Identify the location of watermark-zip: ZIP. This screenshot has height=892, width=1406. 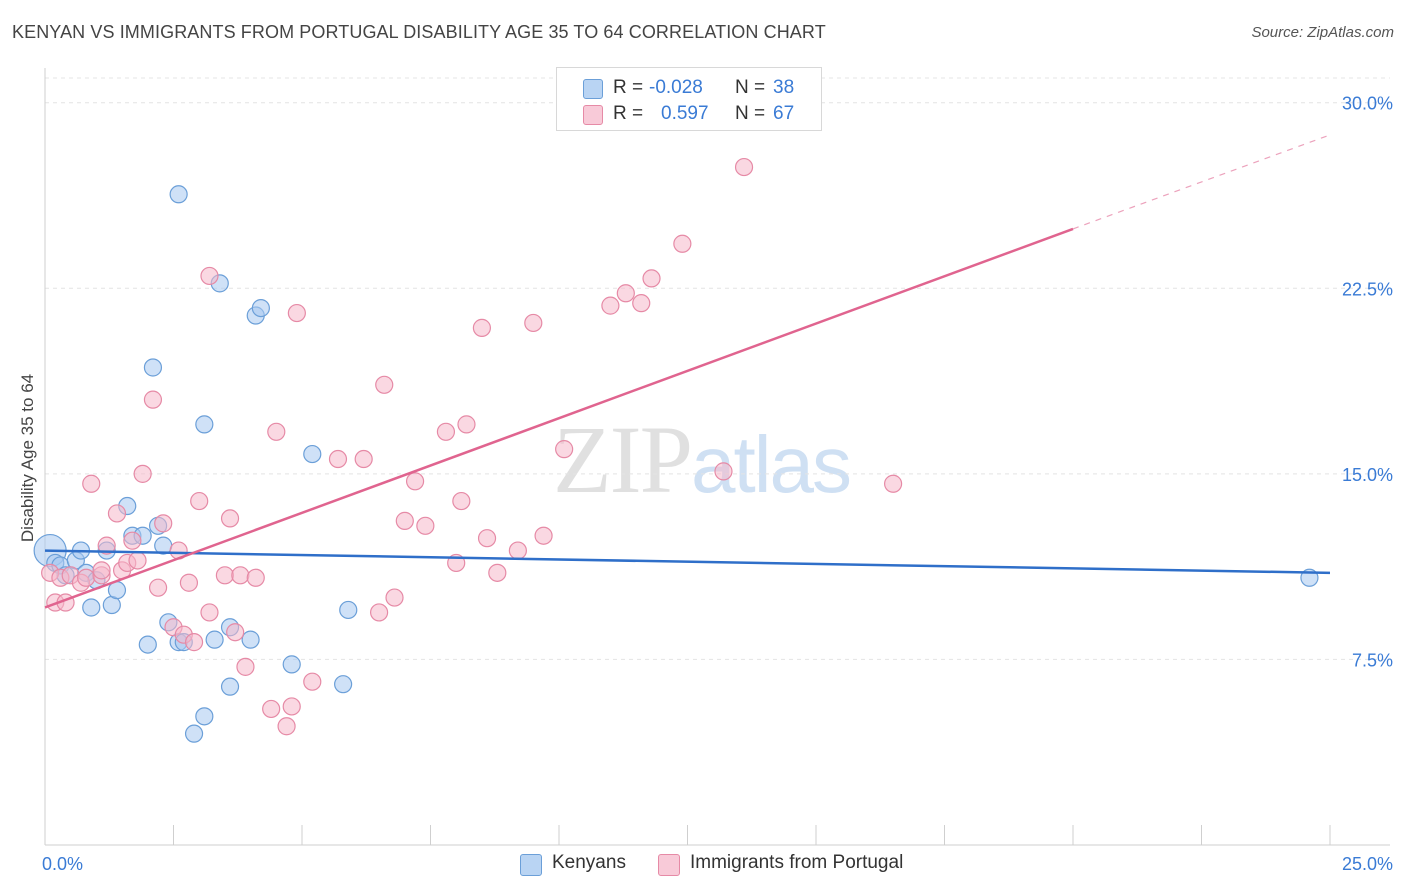
(623, 459).